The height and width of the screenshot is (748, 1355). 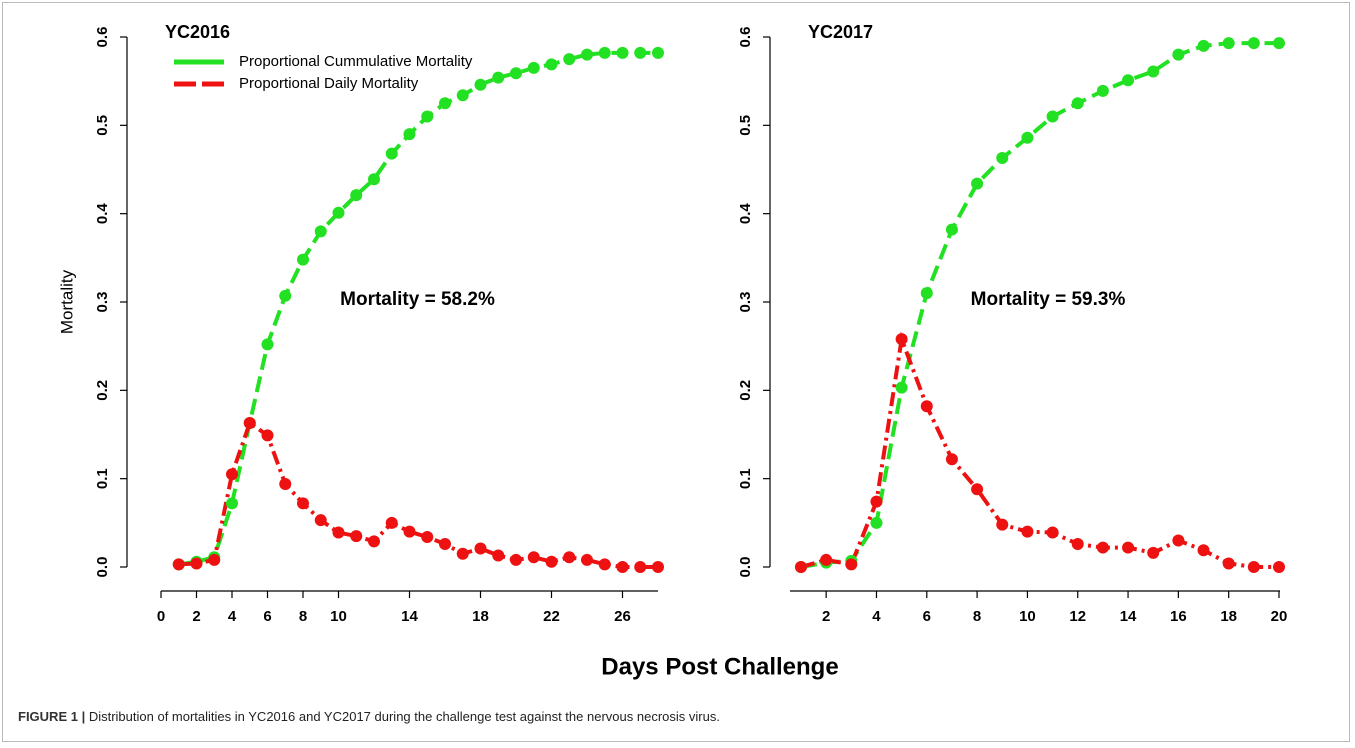 I want to click on panel-title: YC2016, so click(x=197, y=32).